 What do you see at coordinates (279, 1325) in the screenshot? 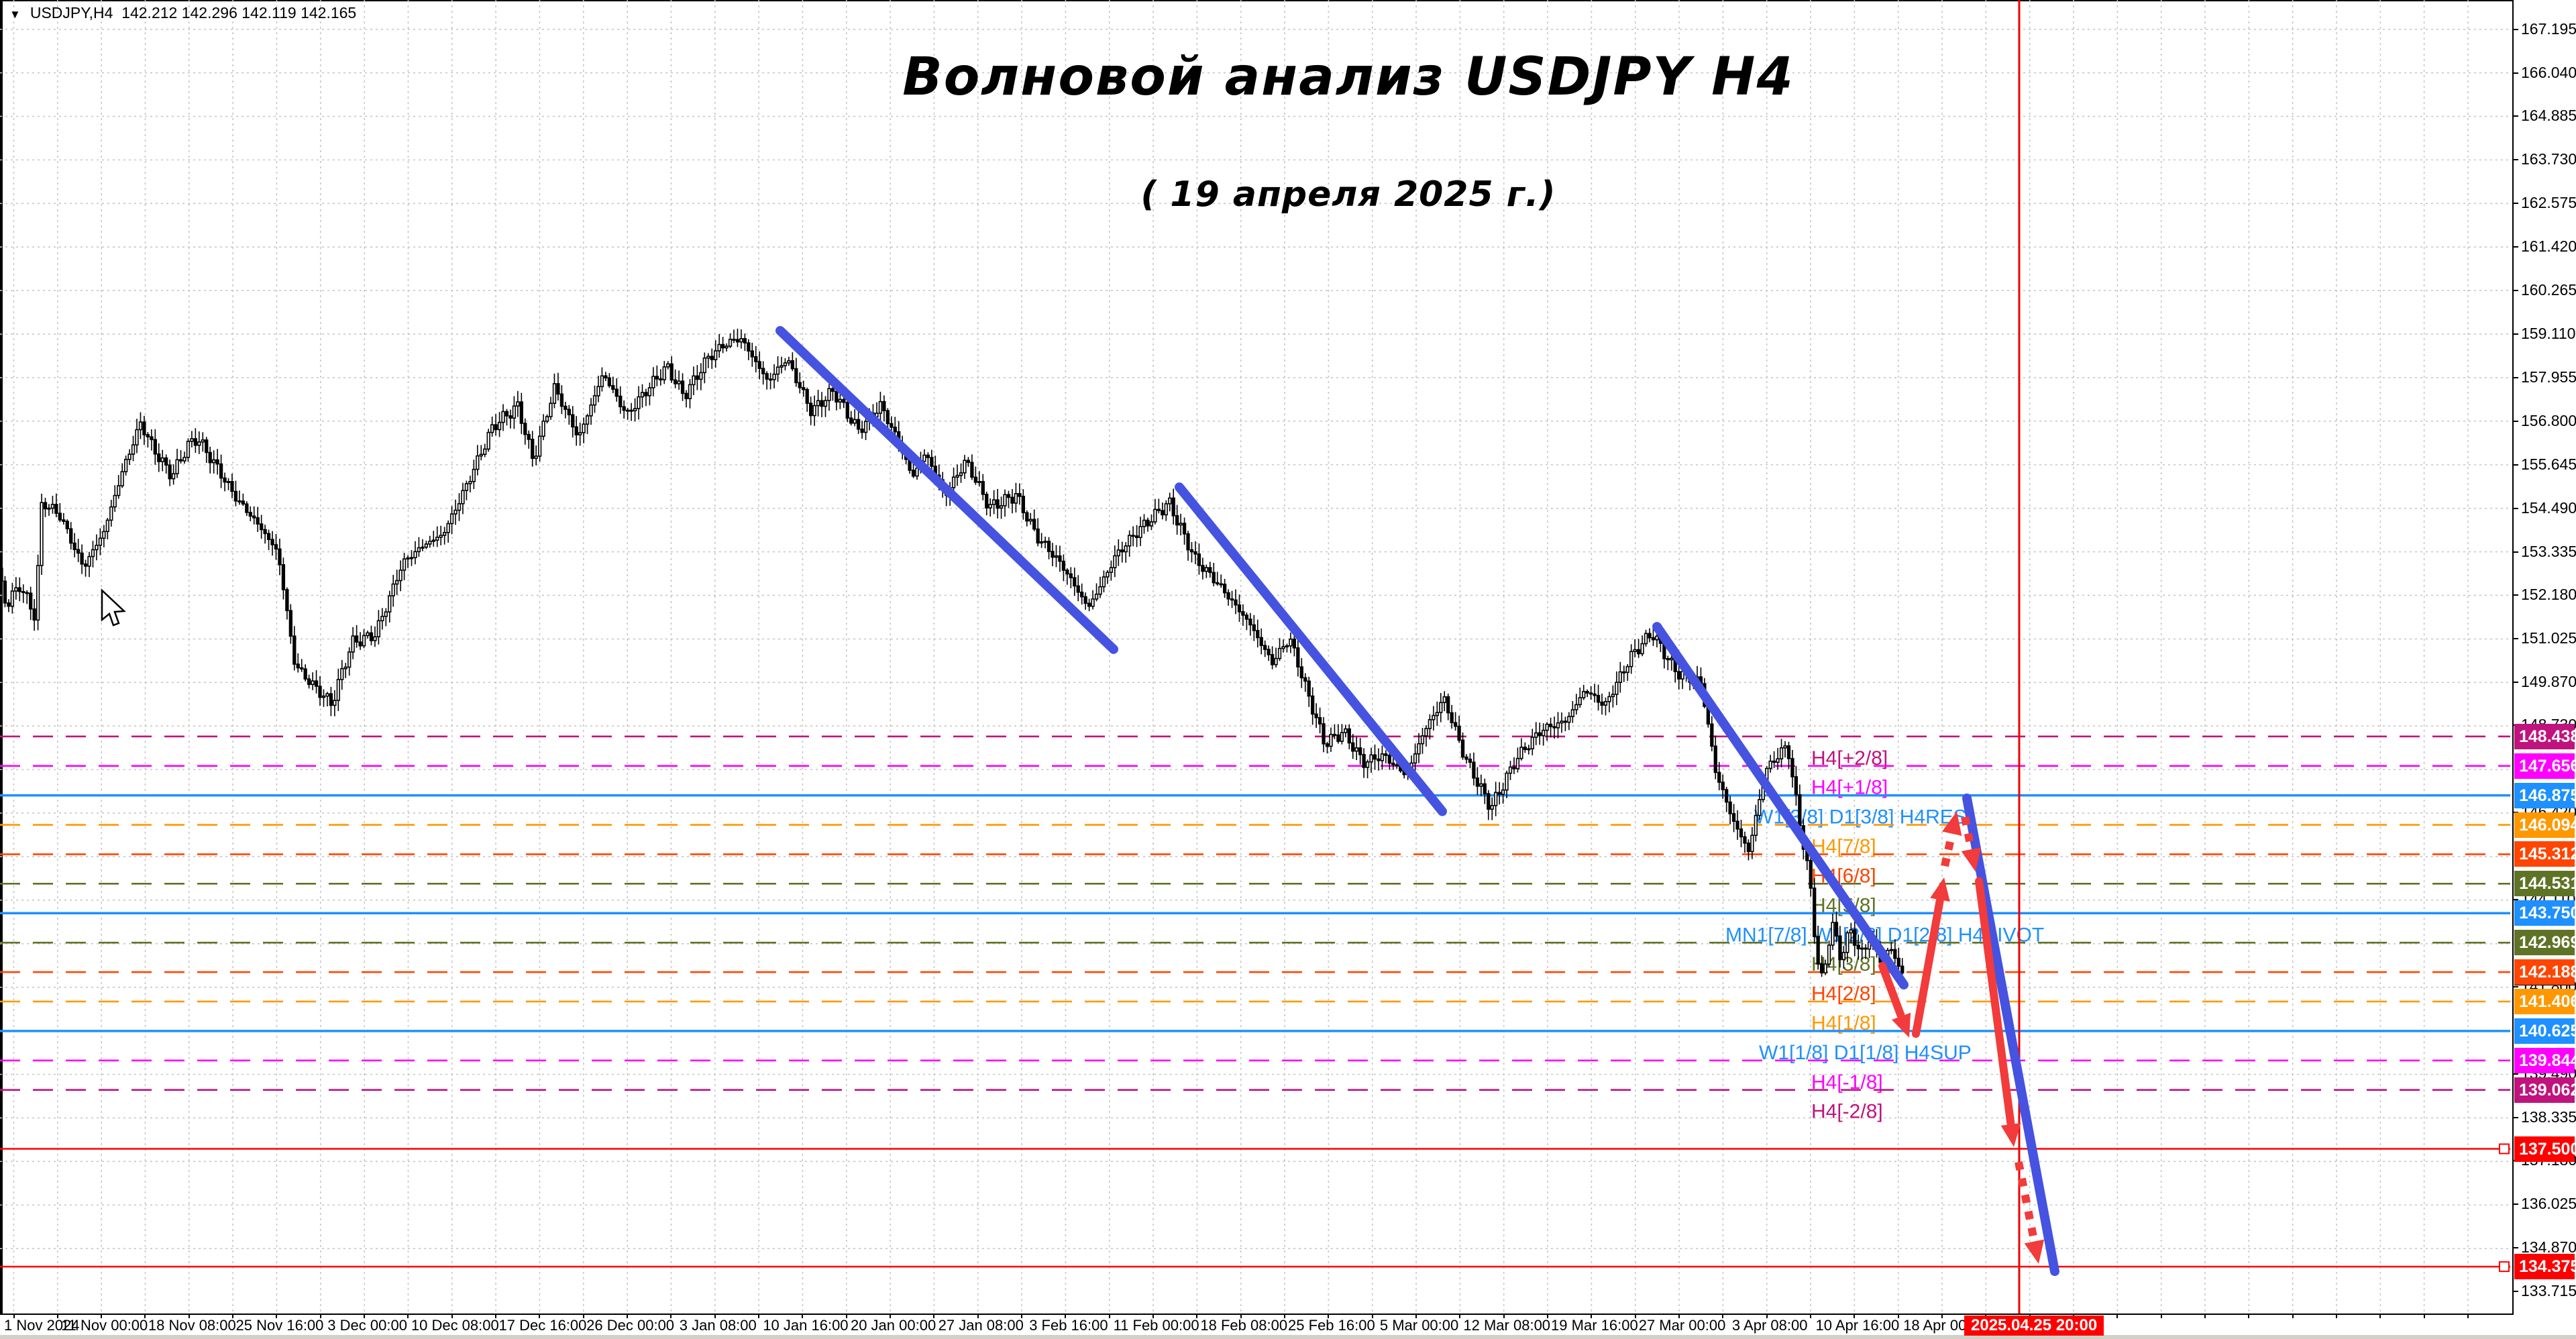
I see `time-tick-label: 25 Nov 16:00` at bounding box center [279, 1325].